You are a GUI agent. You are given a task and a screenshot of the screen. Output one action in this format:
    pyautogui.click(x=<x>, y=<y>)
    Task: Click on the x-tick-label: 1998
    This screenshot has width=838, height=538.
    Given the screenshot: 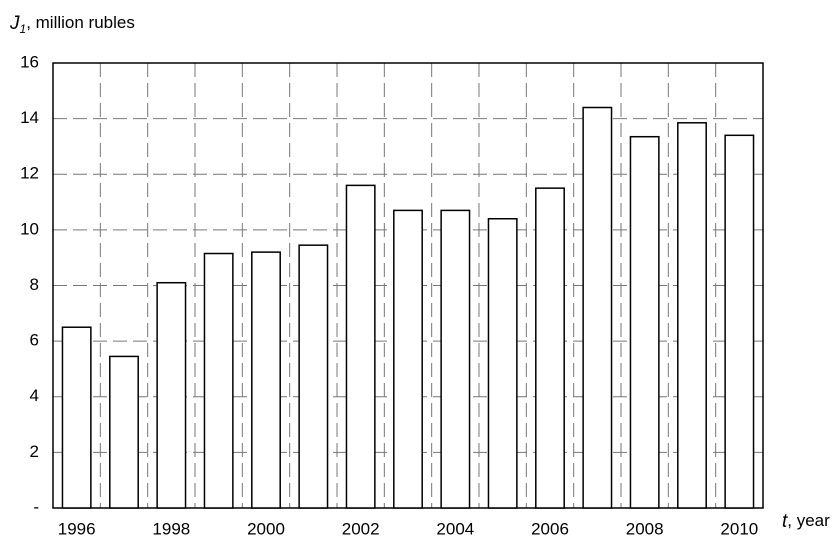 What is the action you would take?
    pyautogui.click(x=171, y=528)
    